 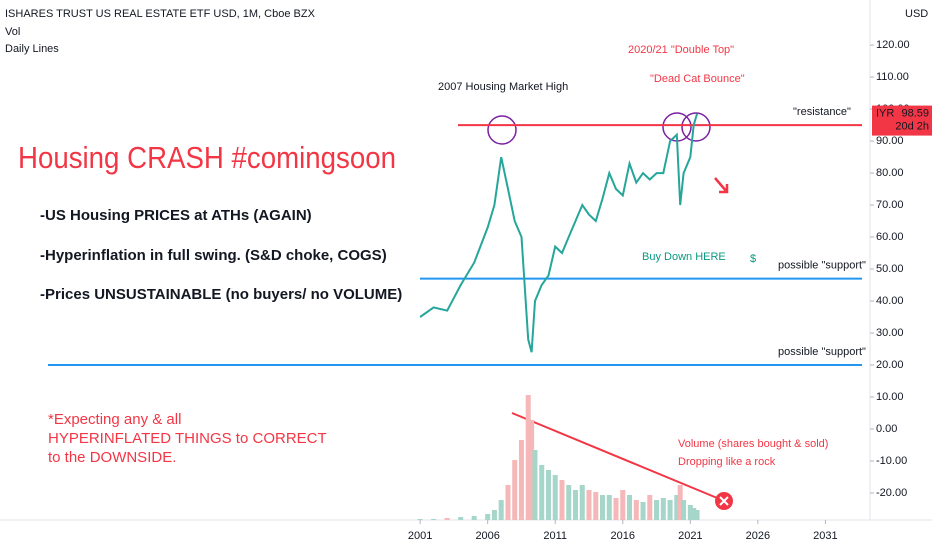 What do you see at coordinates (912, 126) in the screenshot?
I see `price-tag-countdown: 20d 2h` at bounding box center [912, 126].